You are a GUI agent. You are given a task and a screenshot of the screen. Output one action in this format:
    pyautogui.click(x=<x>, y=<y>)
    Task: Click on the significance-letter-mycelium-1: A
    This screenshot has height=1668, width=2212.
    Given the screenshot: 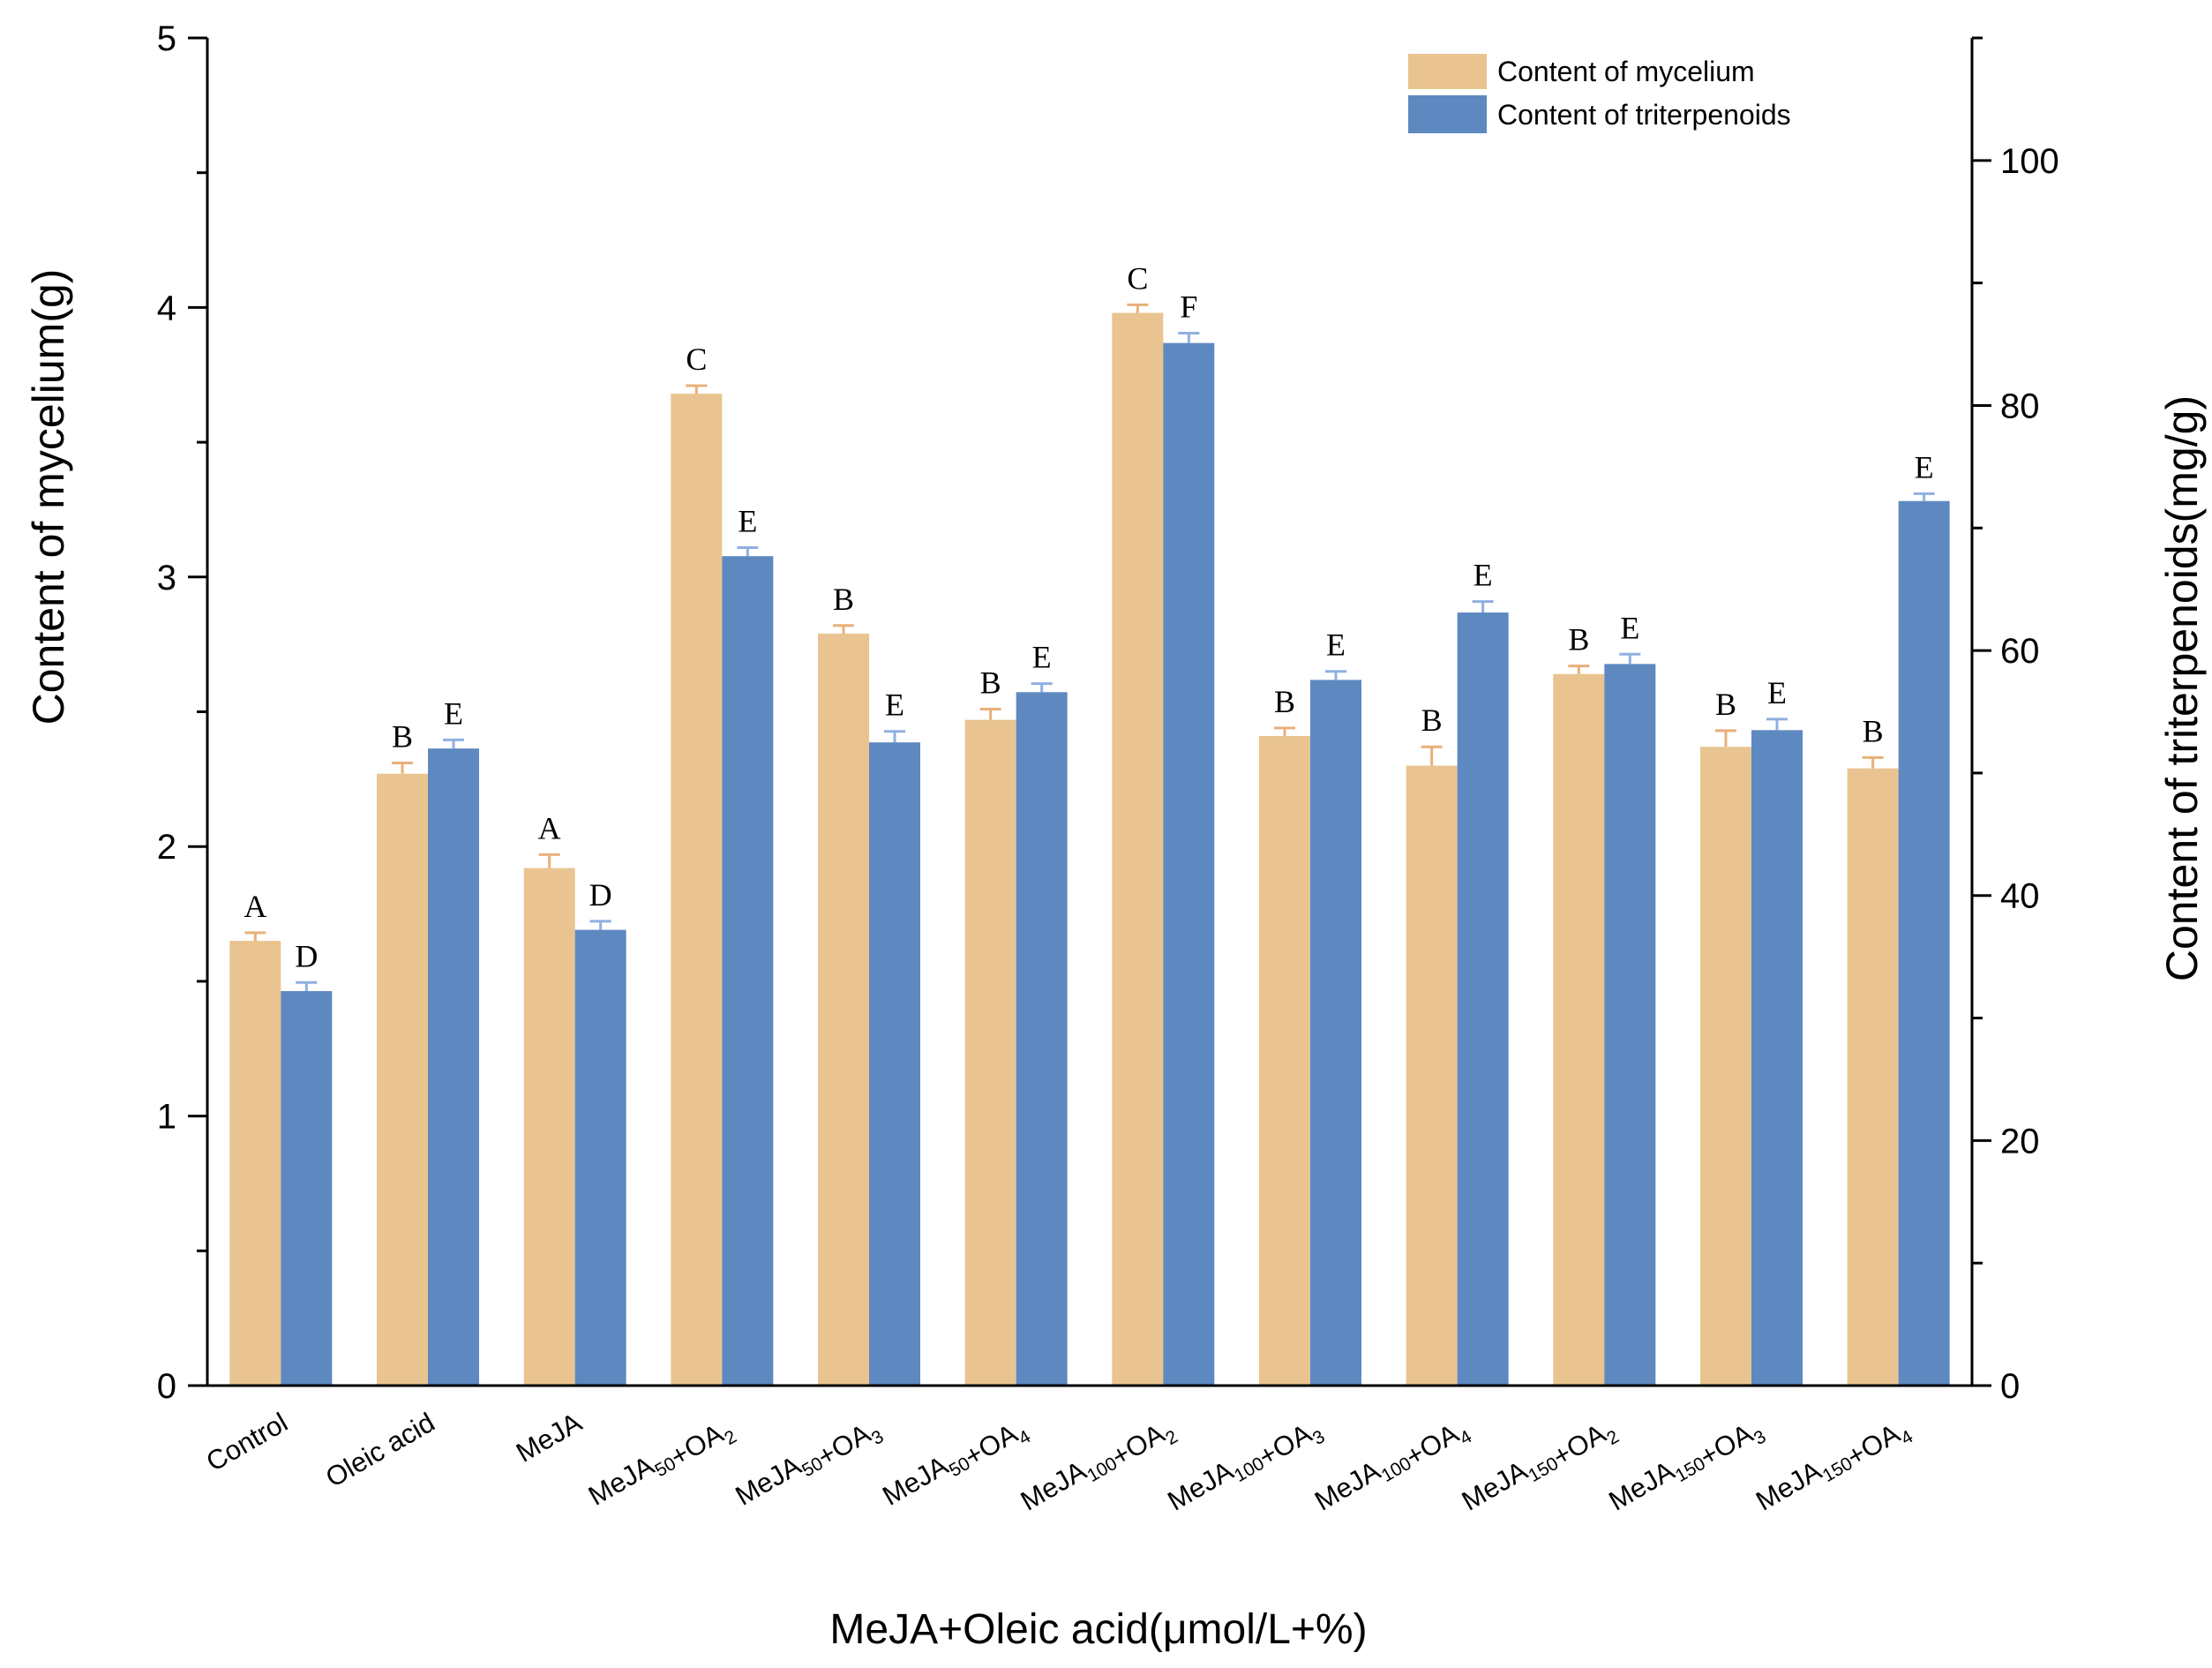 What is the action you would take?
    pyautogui.click(x=255, y=907)
    